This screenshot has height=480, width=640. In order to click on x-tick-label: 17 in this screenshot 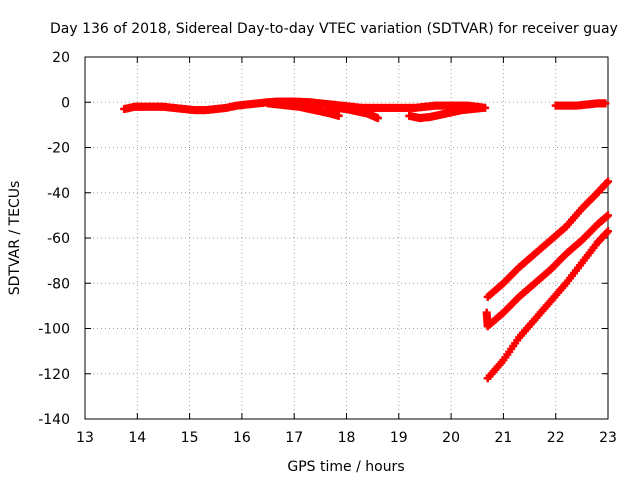, I will do `click(294, 438)`.